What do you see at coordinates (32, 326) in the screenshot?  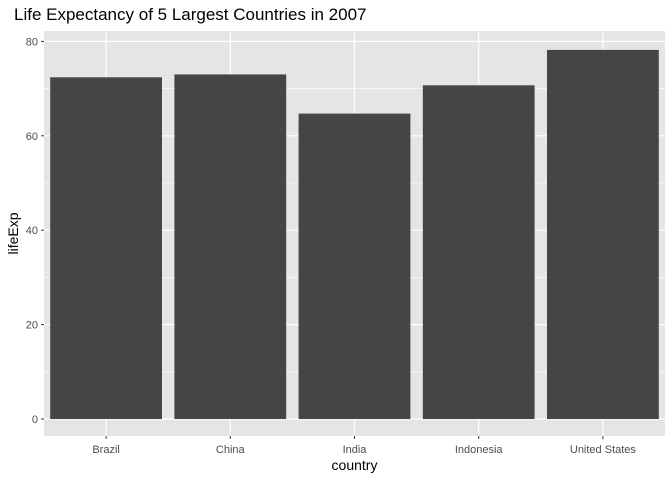 I see `y-tick-label: 20` at bounding box center [32, 326].